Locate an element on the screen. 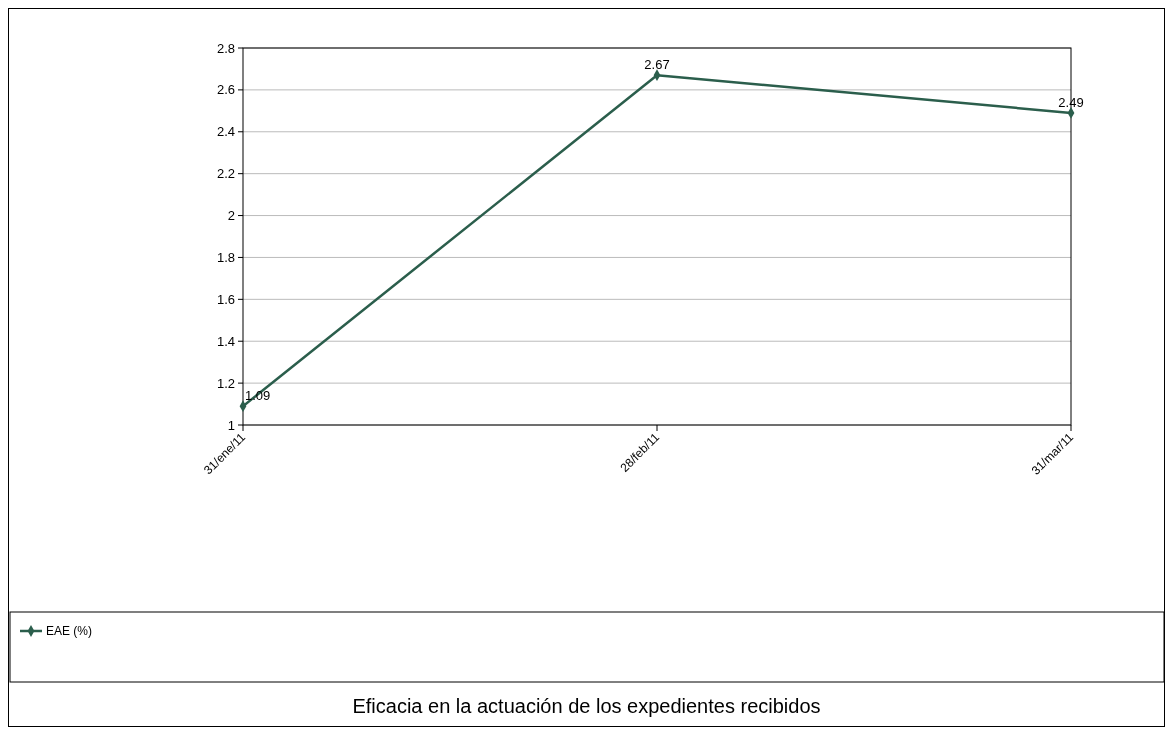 The width and height of the screenshot is (1173, 735). y-tick-label: 2 is located at coordinates (231, 216).